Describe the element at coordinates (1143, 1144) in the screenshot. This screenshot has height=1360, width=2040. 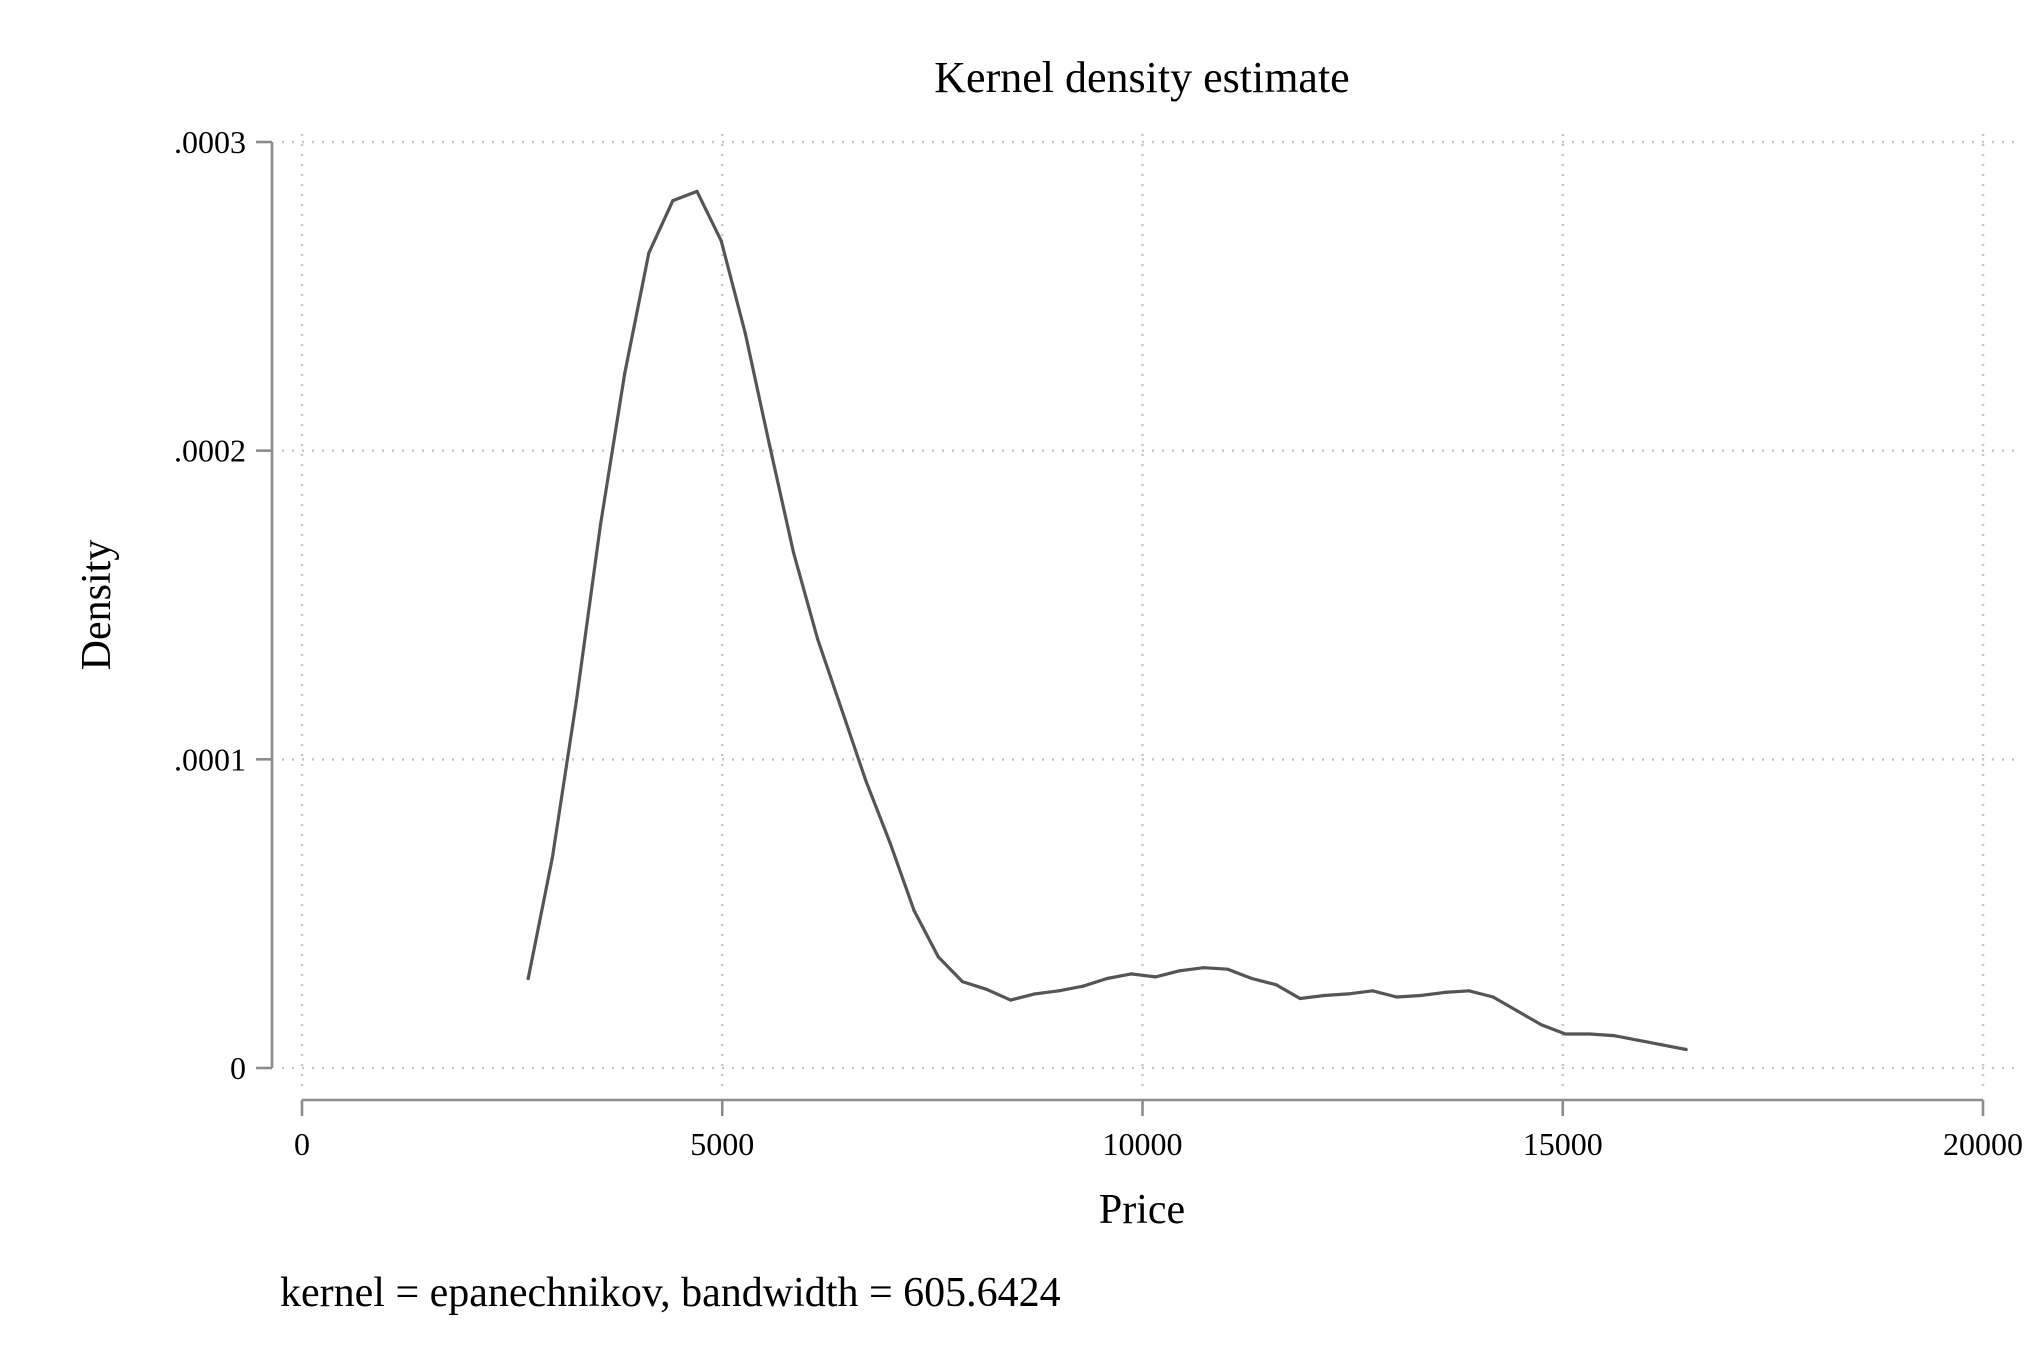
I see `x-tick-label-2: 10000` at that location.